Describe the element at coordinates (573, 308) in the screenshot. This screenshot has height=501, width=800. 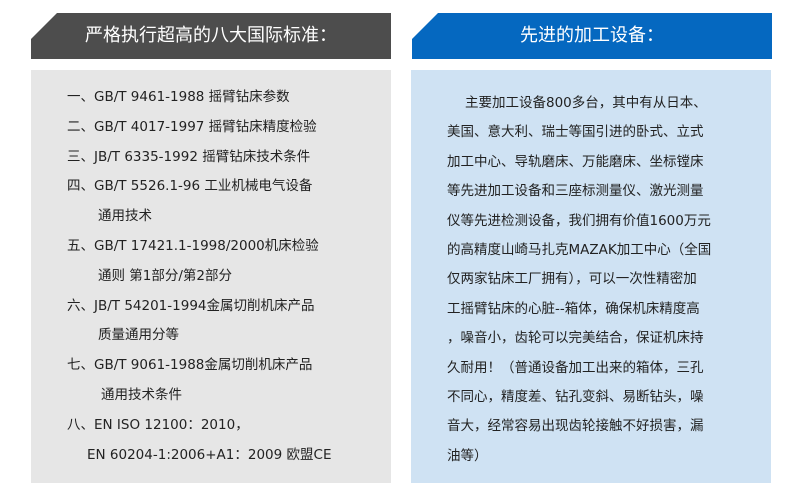
I see `equipment-text-line: 工摇臂钻床的心脏--箱体，确保机床精度高` at that location.